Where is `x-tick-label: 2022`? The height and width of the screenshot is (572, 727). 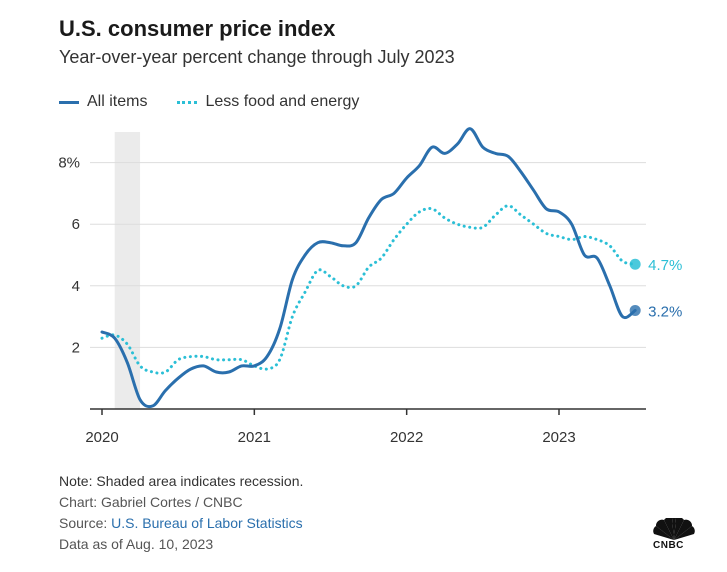 x-tick-label: 2022 is located at coordinates (406, 437).